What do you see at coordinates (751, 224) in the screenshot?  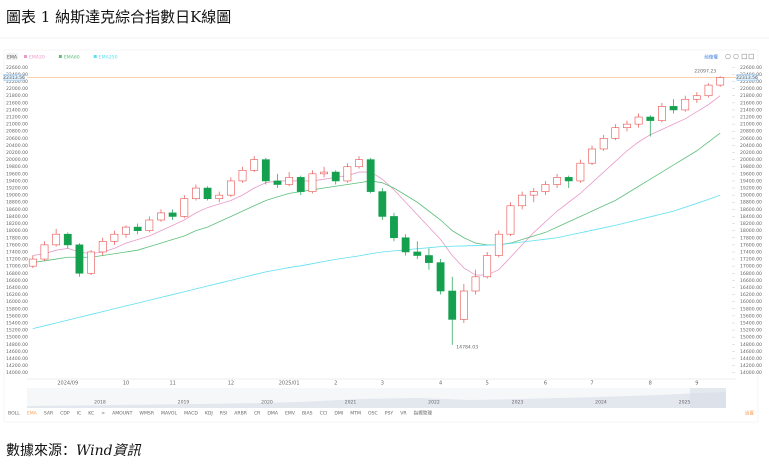 I see `y-tick-label-right: 18200.00` at bounding box center [751, 224].